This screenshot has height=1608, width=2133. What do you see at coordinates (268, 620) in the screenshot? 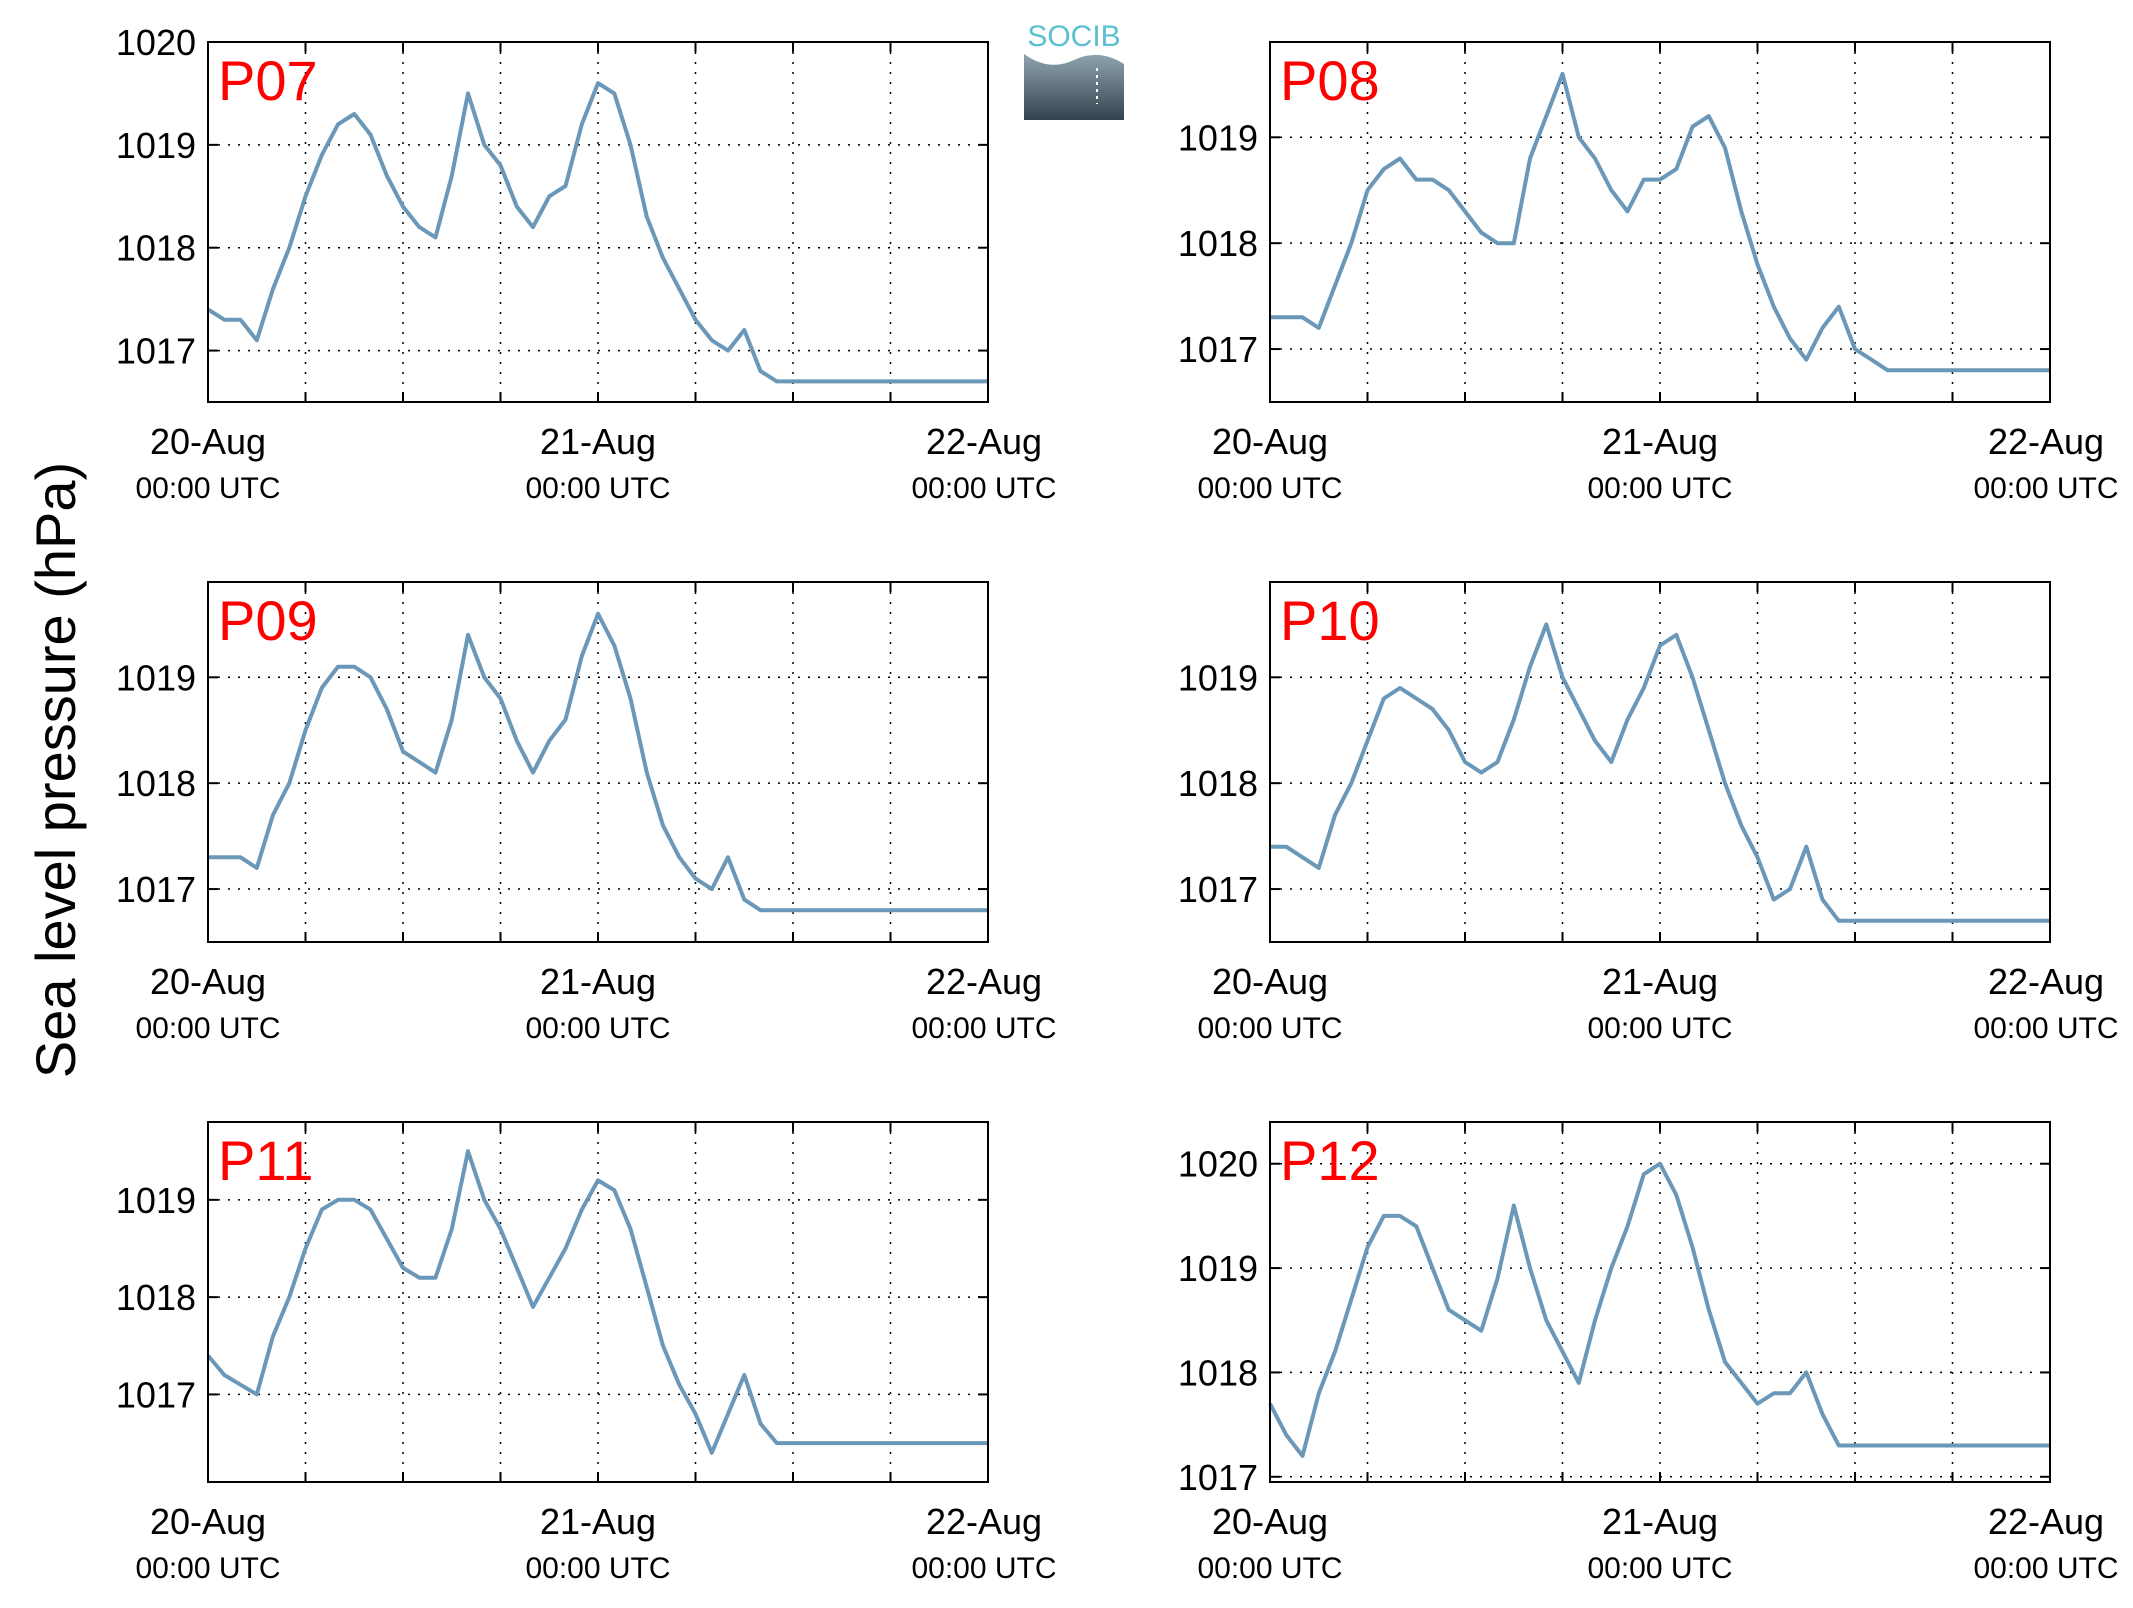
I see `station-label: P09` at bounding box center [268, 620].